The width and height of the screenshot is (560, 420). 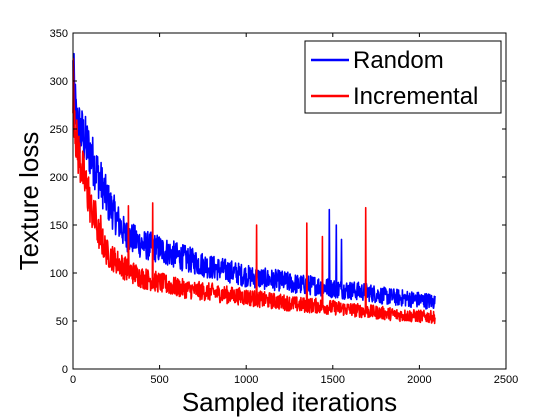 I want to click on legend-label: Random, so click(x=398, y=60).